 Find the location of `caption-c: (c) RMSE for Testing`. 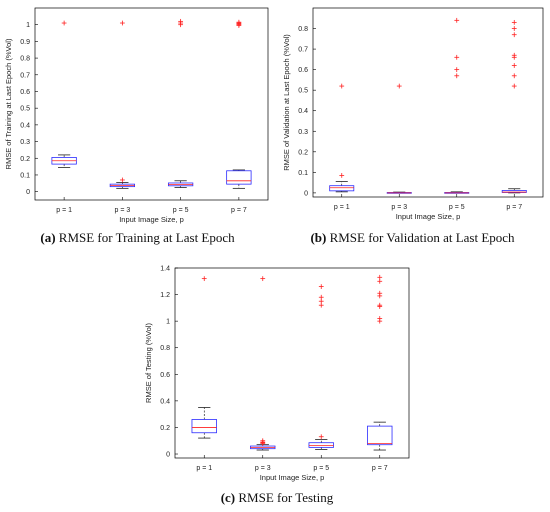

caption-c: (c) RMSE for Testing is located at coordinates (277, 498).